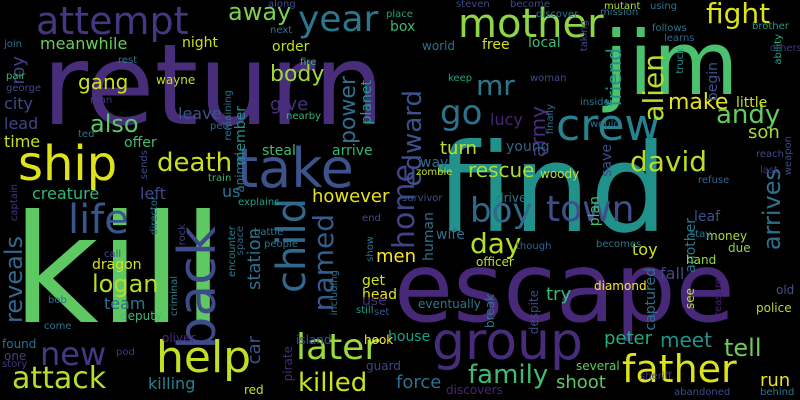 Image resolution: width=800 pixels, height=400 pixels. I want to click on word: drive, so click(511, 198).